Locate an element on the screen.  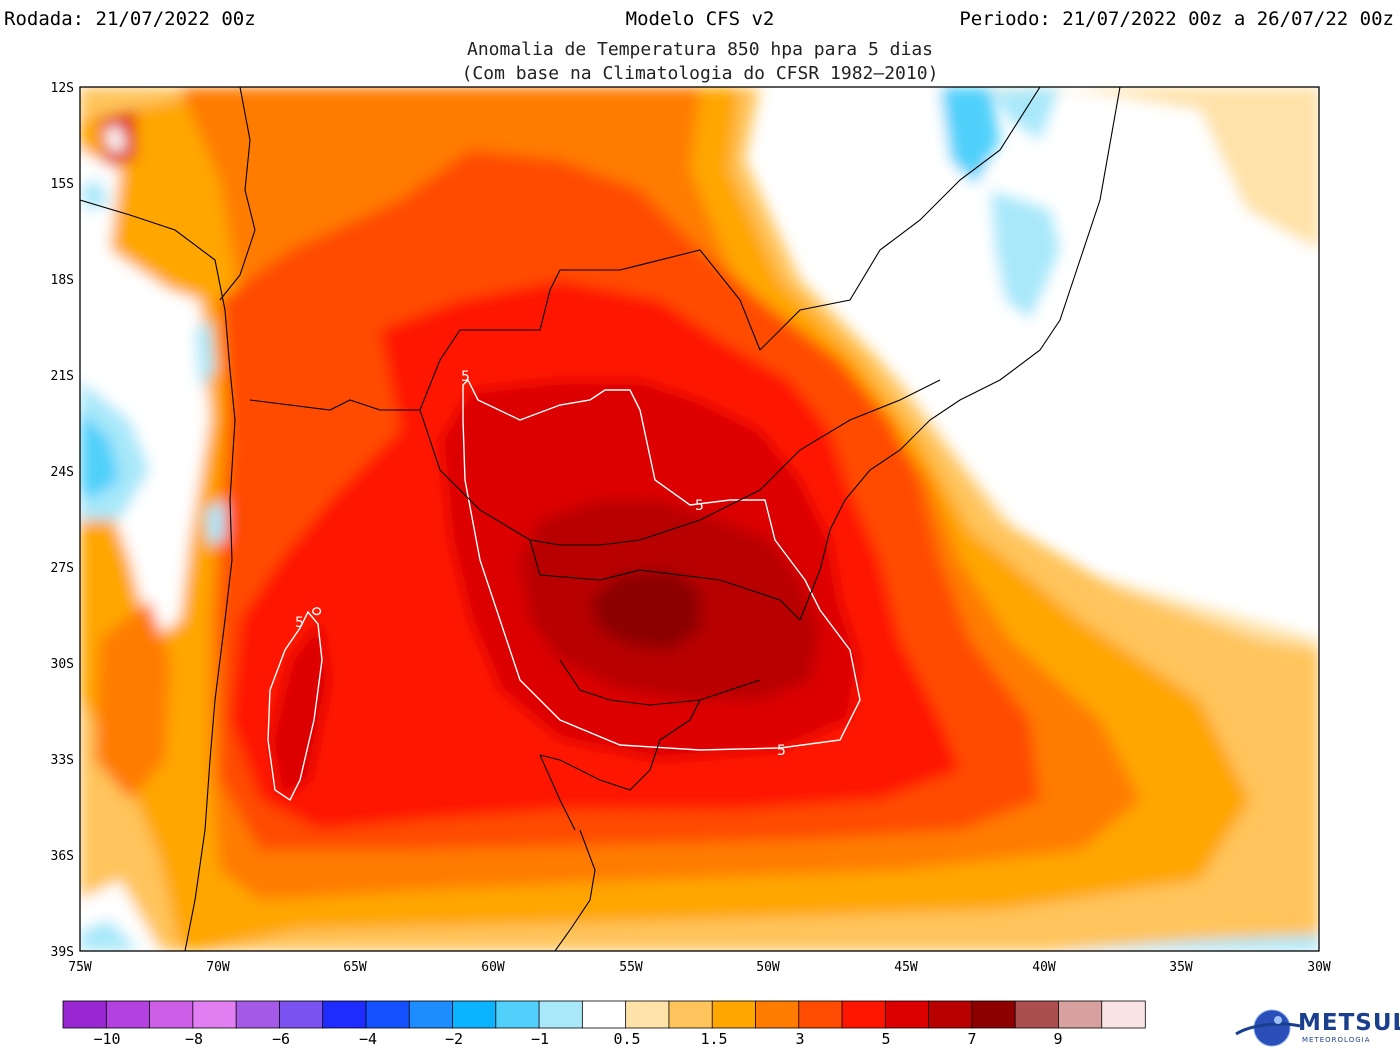
colorbar-label: 0.5 is located at coordinates (626, 1039).